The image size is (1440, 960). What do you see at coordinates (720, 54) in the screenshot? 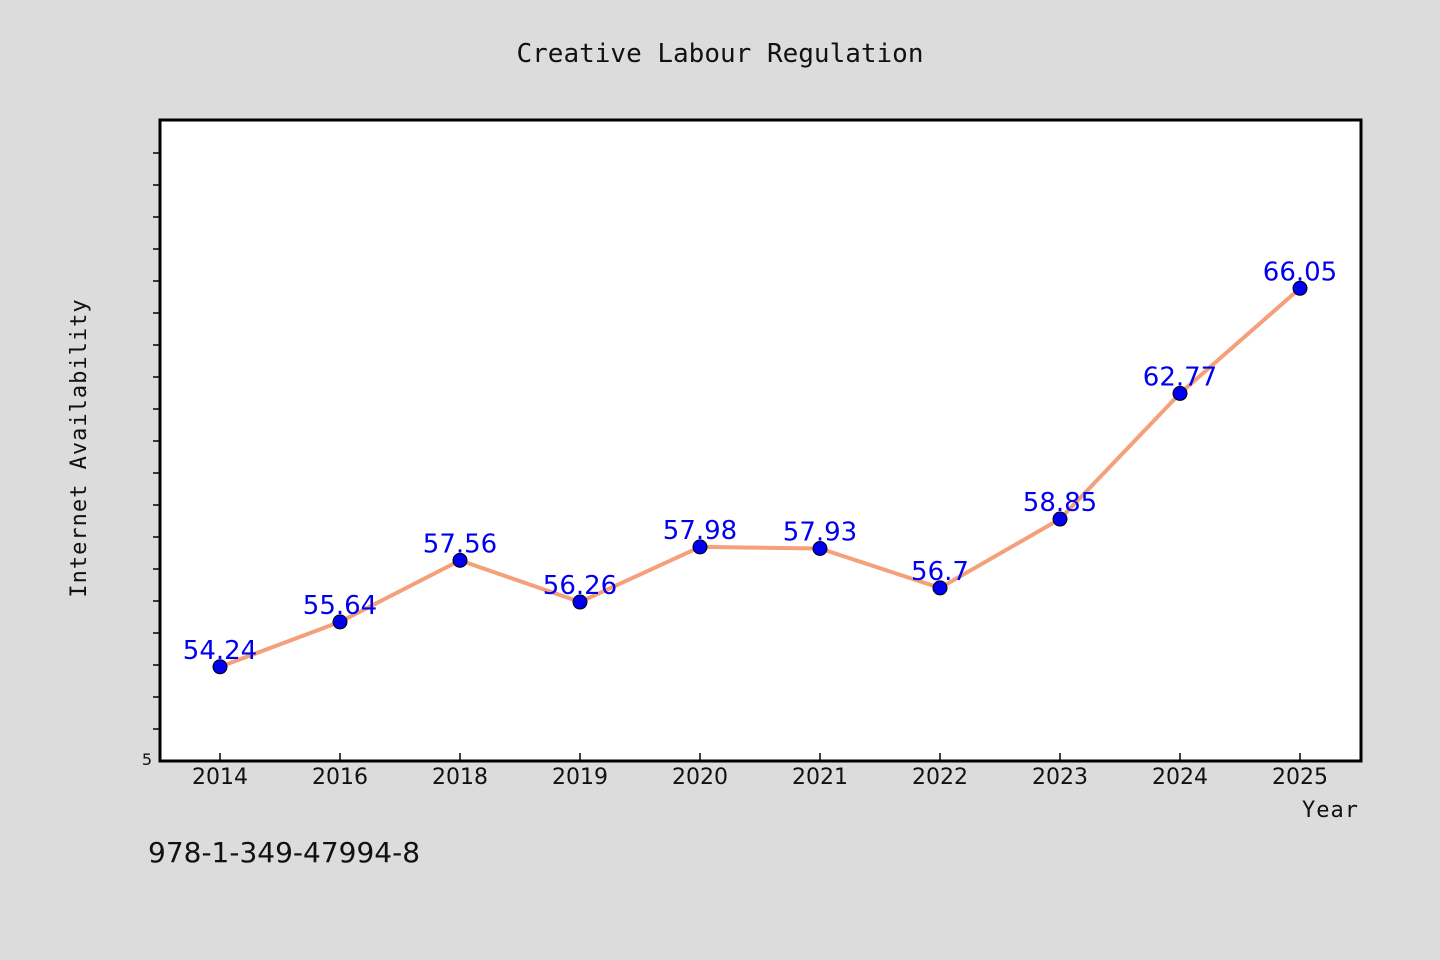
I see `chart-title: Creative Labour Regulation` at bounding box center [720, 54].